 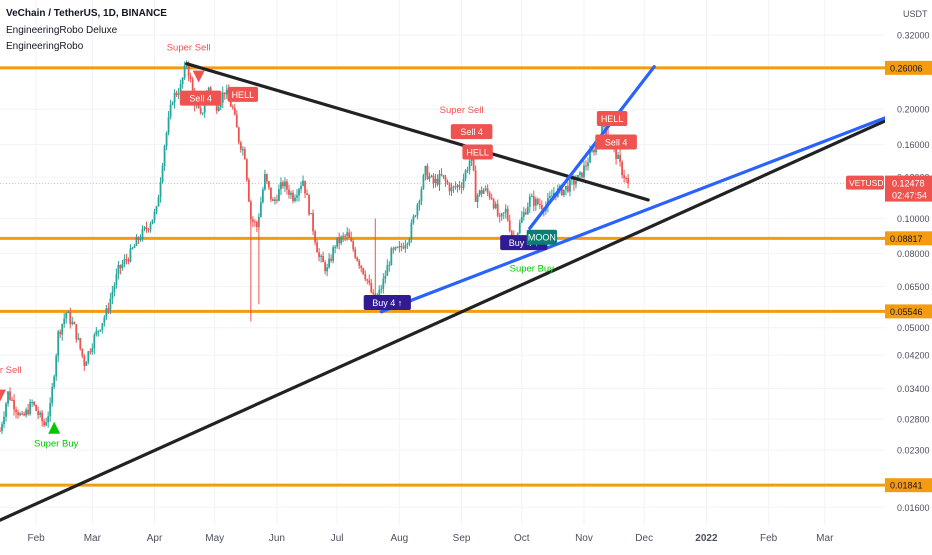 What do you see at coordinates (62, 30) in the screenshot?
I see `indicator-legend-deluxe: EngineeringRobo Deluxe` at bounding box center [62, 30].